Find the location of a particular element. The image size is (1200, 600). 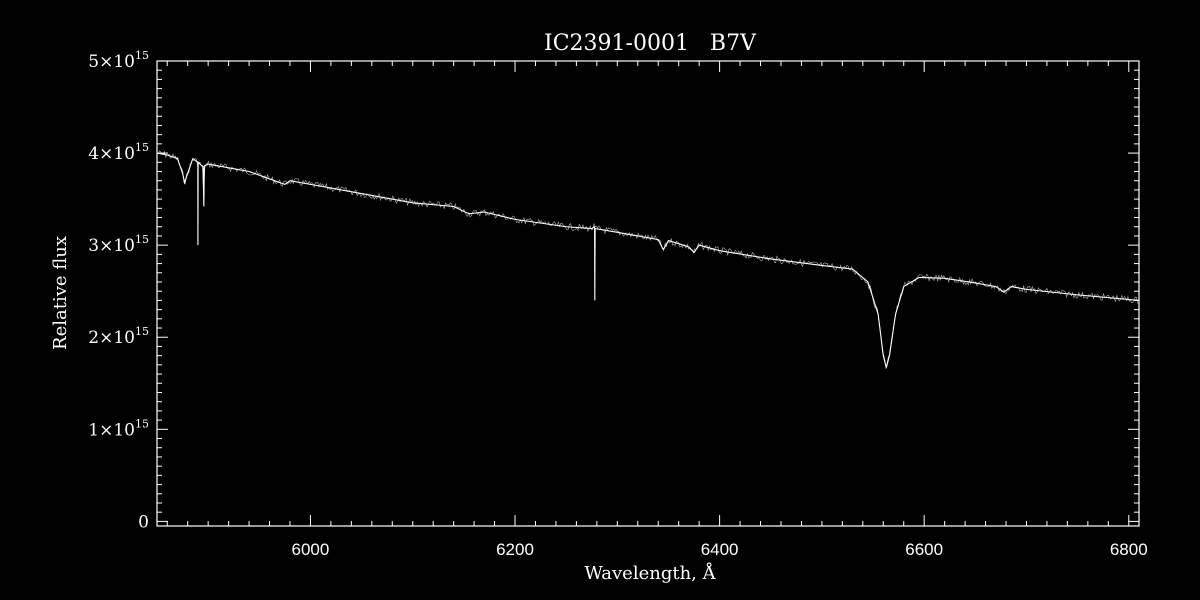

x-tick-label: 6600 is located at coordinates (924, 549).